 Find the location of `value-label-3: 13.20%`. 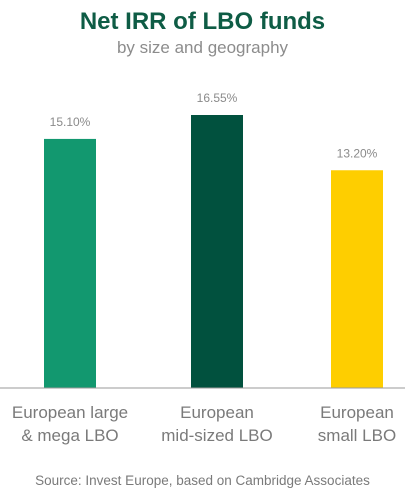

value-label-3: 13.20% is located at coordinates (357, 153).